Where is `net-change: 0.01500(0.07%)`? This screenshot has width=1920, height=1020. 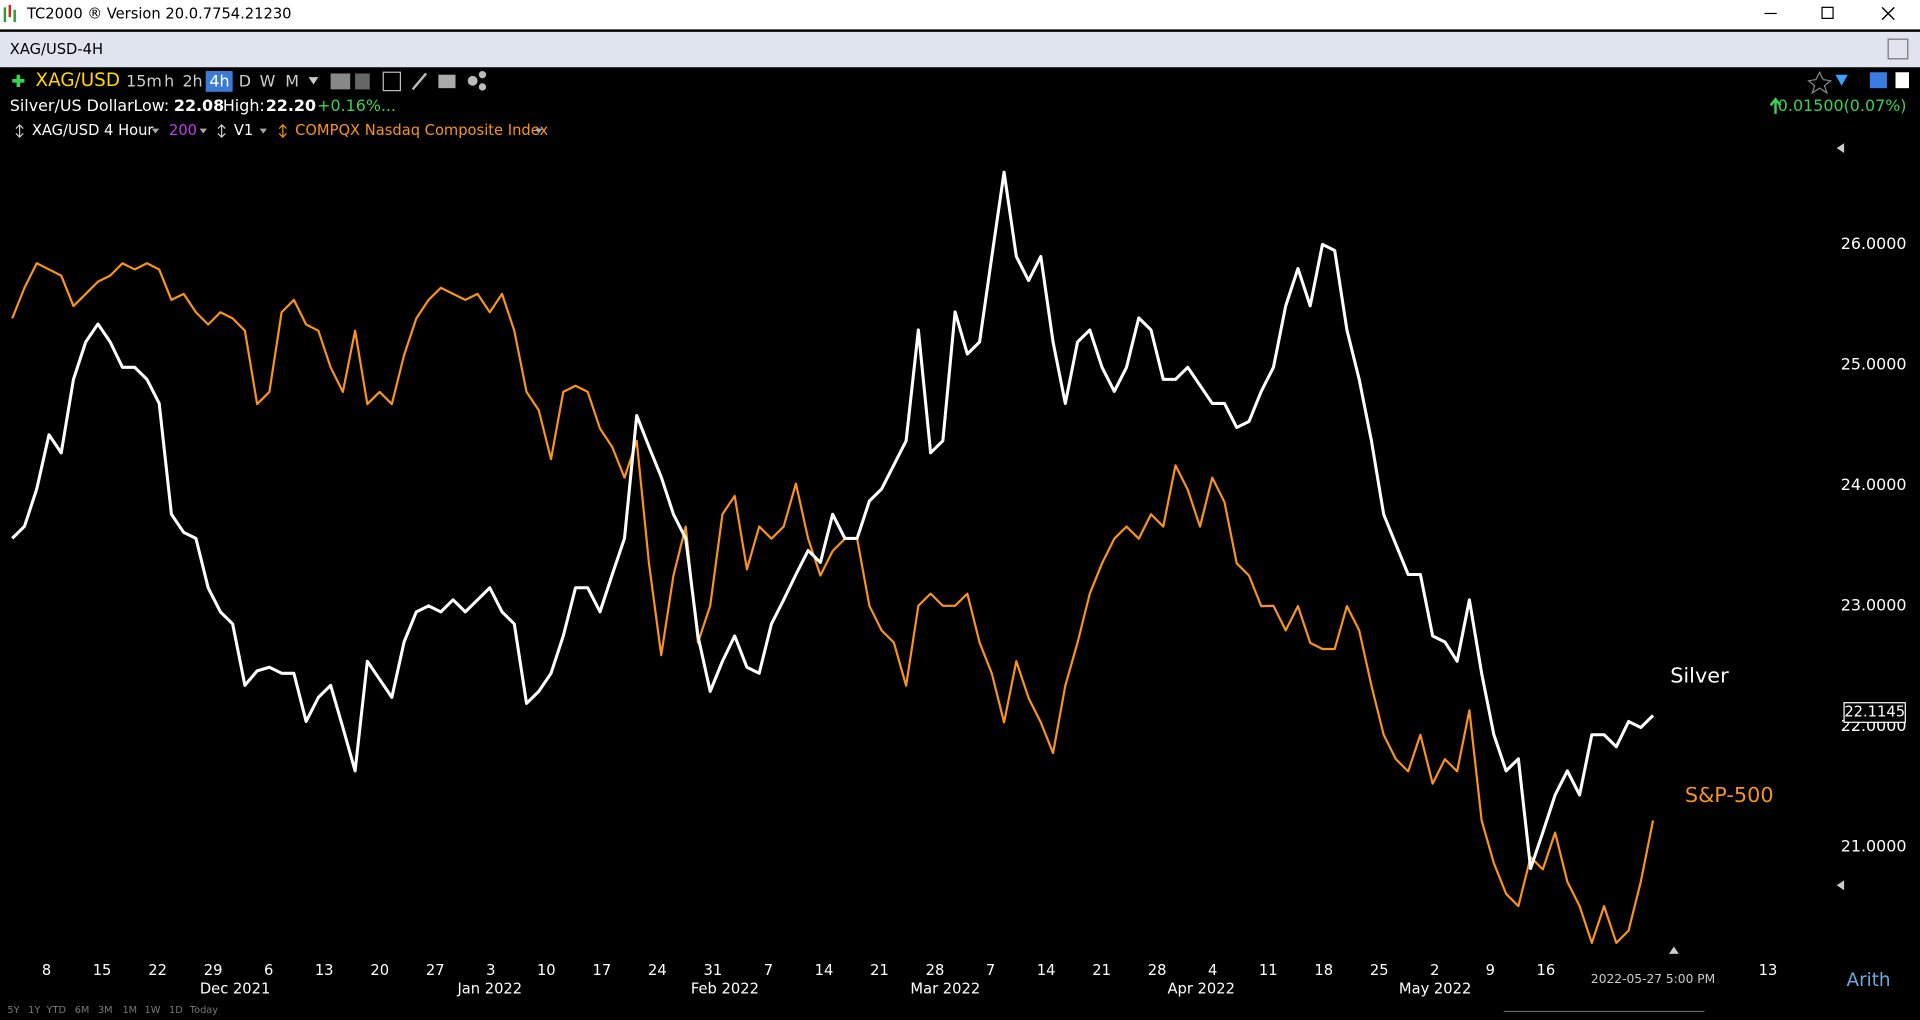
net-change: 0.01500(0.07%) is located at coordinates (1842, 105).